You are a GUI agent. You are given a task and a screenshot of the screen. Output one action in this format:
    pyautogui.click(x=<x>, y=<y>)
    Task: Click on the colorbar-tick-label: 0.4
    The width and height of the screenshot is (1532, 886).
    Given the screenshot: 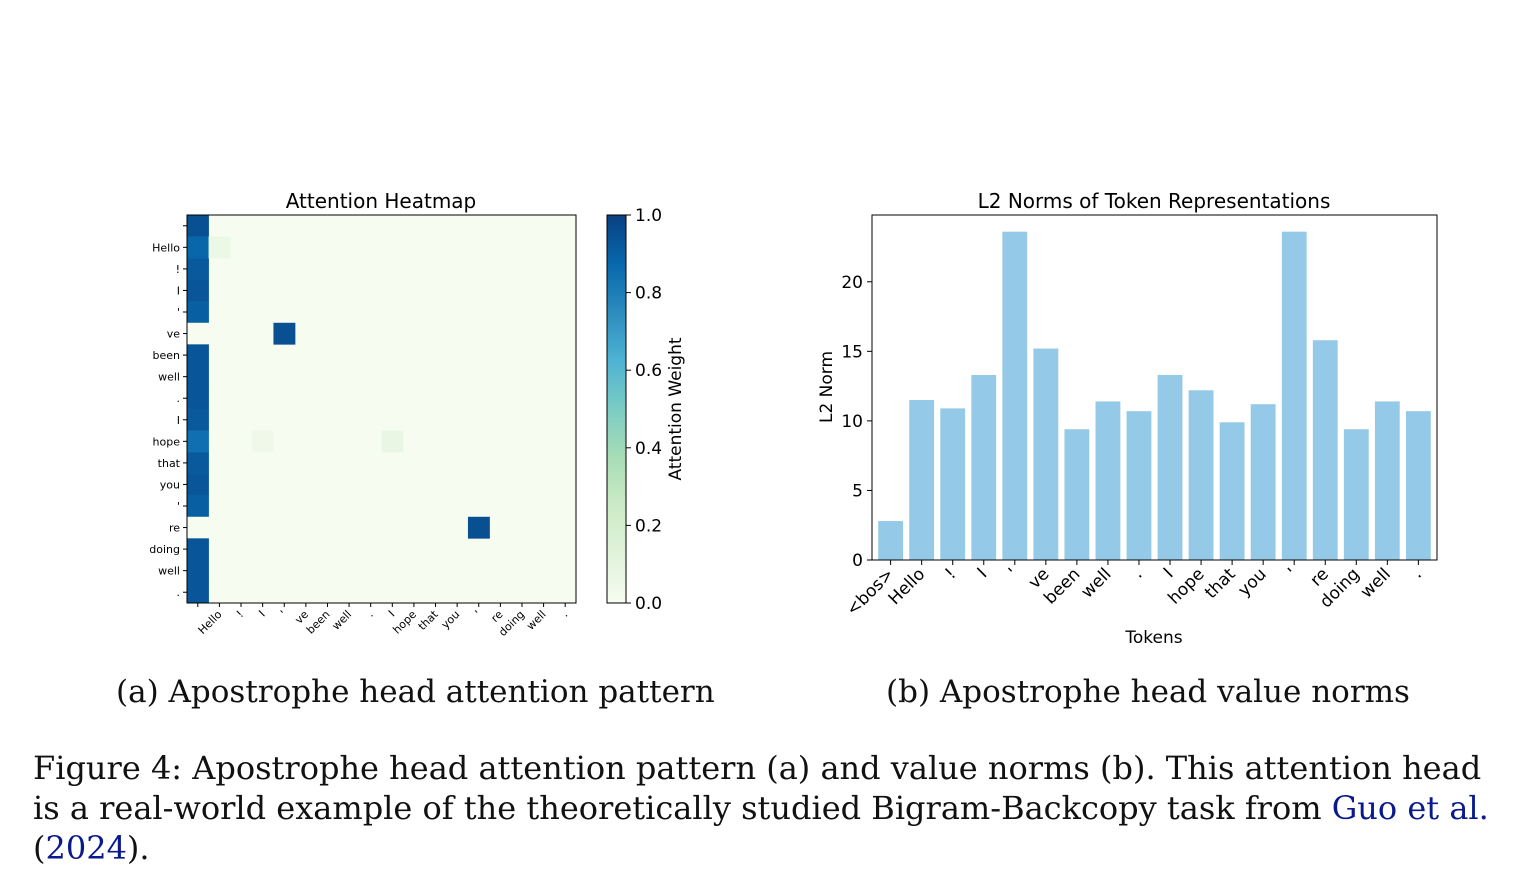 What is the action you would take?
    pyautogui.click(x=648, y=449)
    